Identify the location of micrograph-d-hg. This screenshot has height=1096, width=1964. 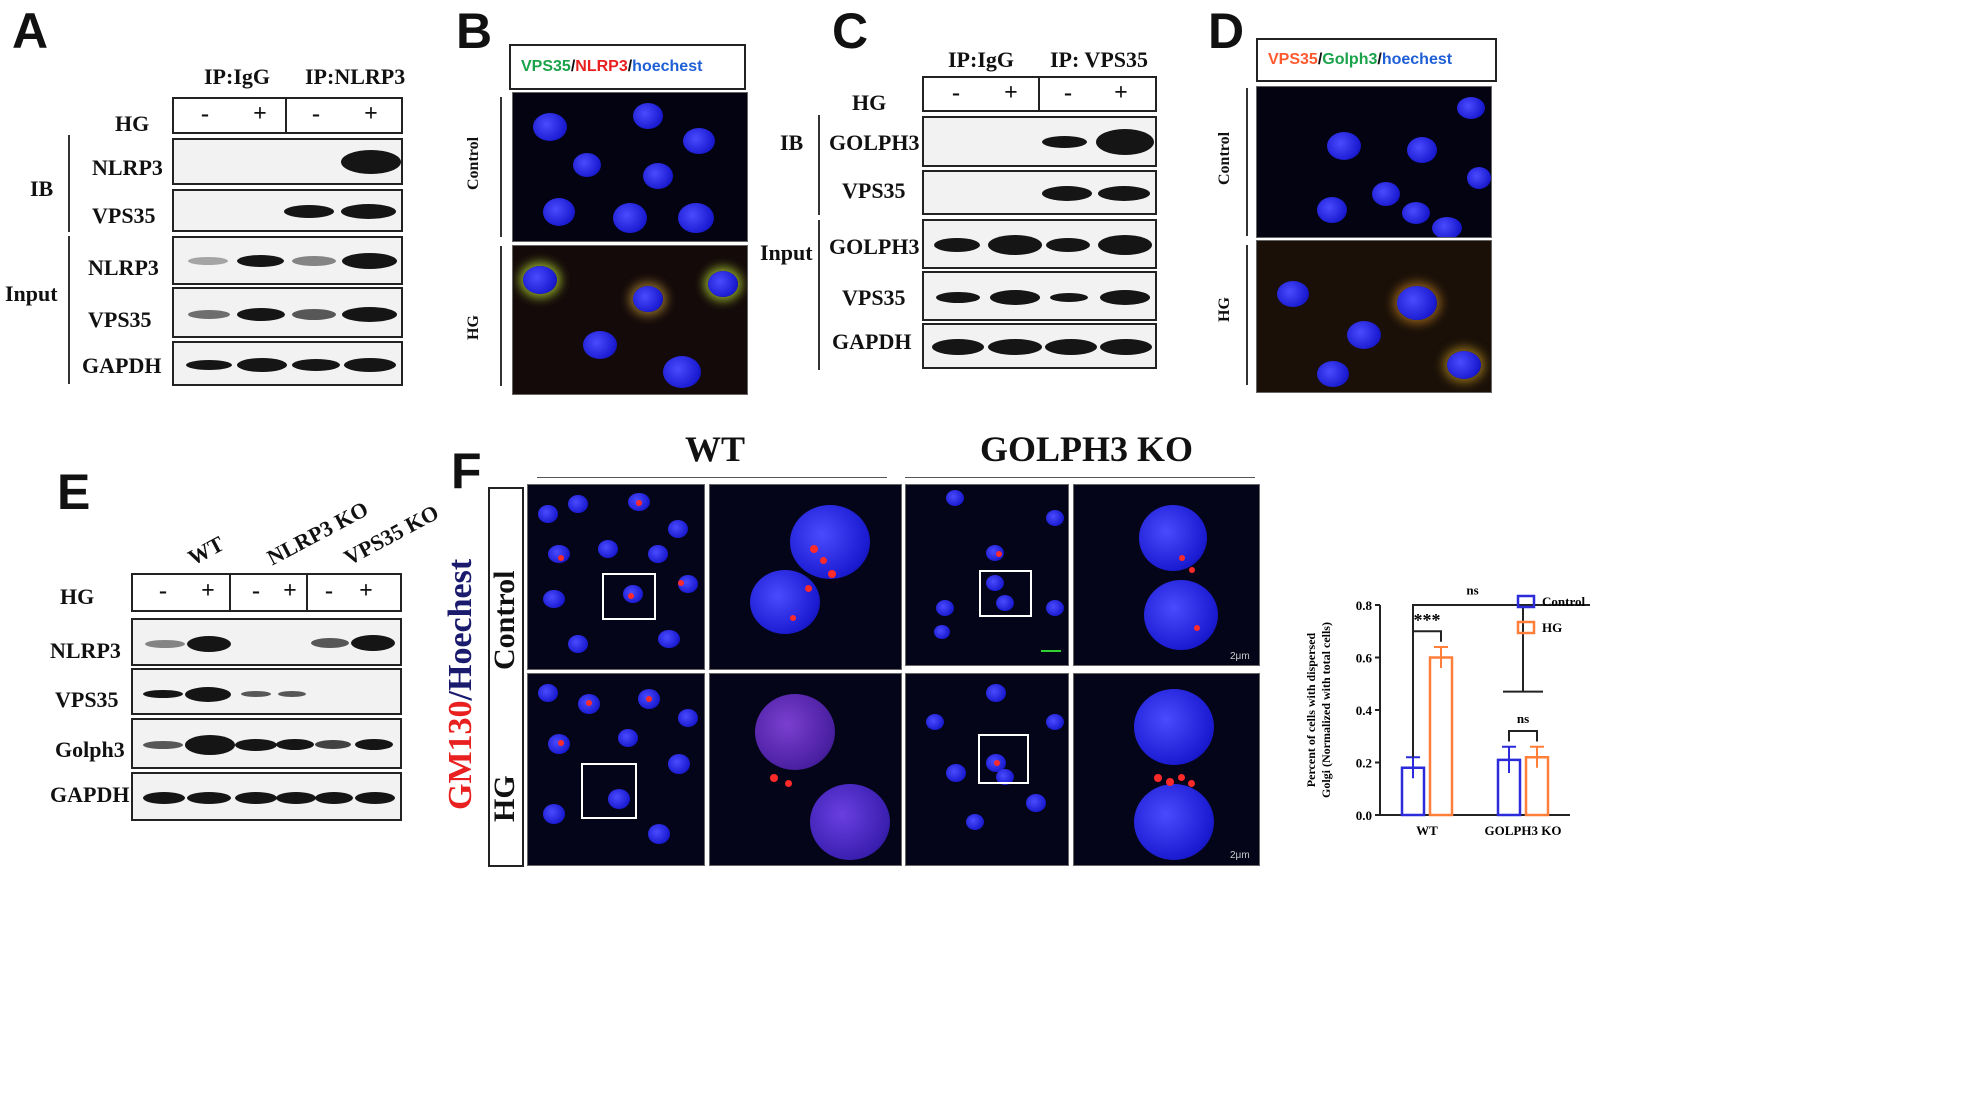
(1374, 316).